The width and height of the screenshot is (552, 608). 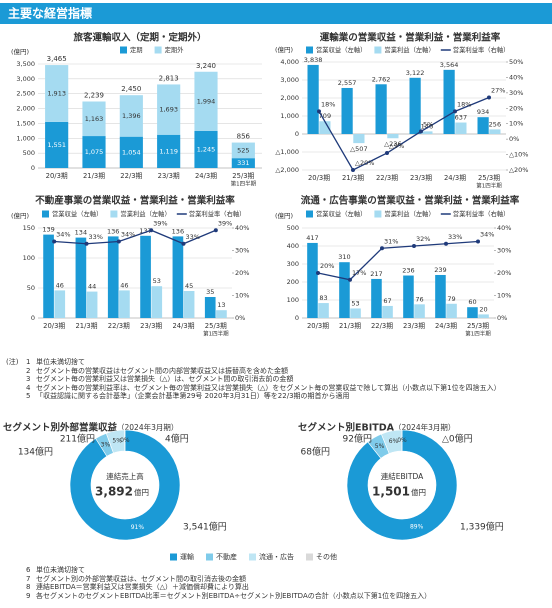 What do you see at coordinates (381, 79) in the screenshot?
I see `value-label: 2,762` at bounding box center [381, 79].